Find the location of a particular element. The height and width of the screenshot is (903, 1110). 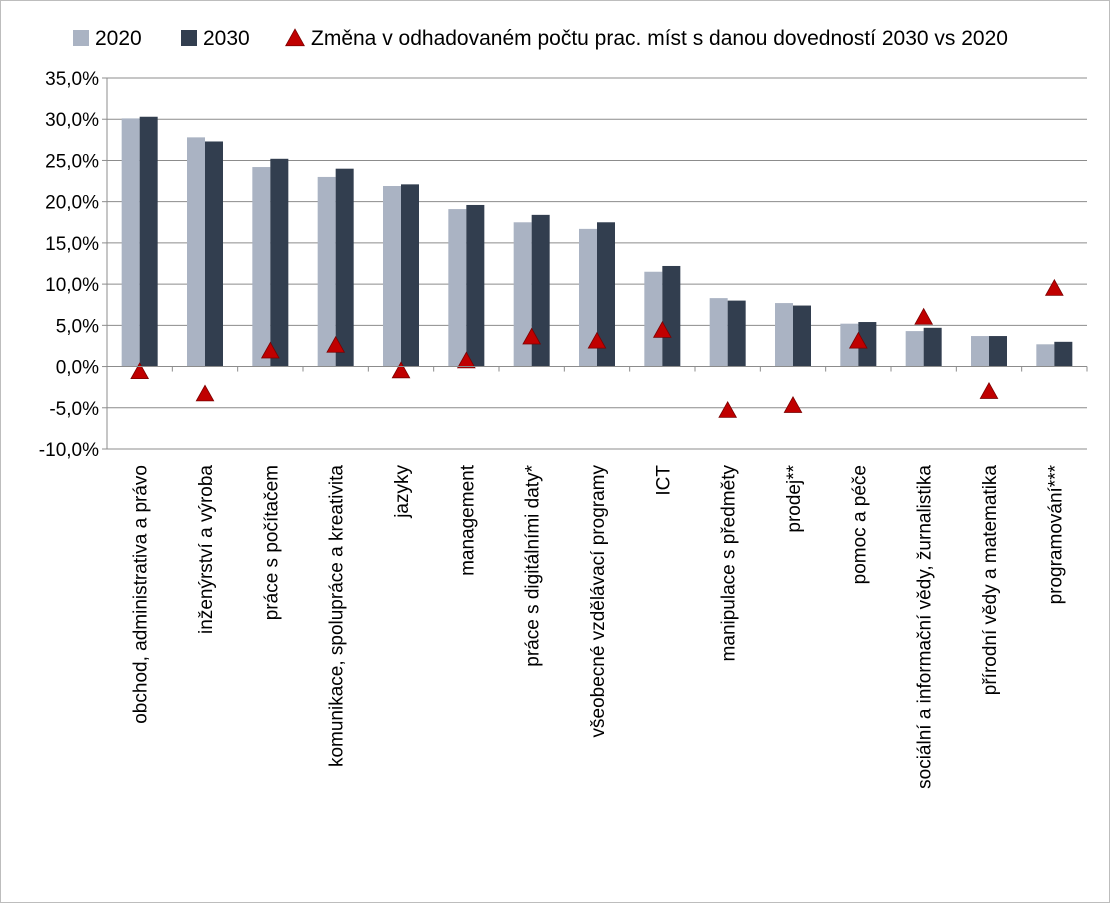

x-category-label: komunikace, spolupráce a kreativita is located at coordinates (337, 616).